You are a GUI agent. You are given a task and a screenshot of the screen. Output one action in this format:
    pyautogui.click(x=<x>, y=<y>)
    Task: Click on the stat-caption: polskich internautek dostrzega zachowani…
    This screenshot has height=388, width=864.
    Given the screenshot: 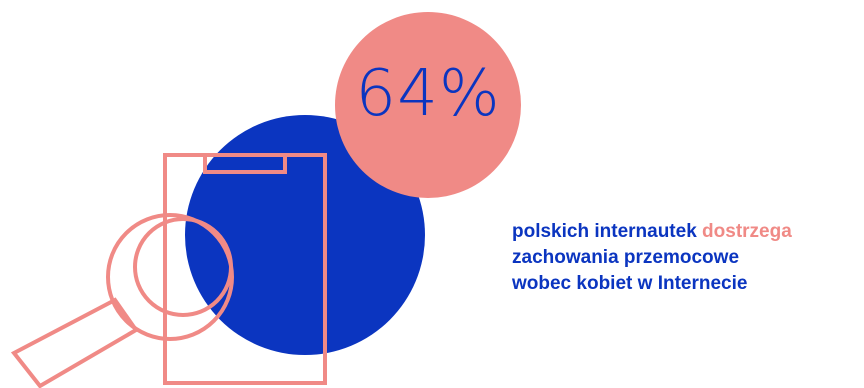 What is the action you would take?
    pyautogui.click(x=687, y=258)
    